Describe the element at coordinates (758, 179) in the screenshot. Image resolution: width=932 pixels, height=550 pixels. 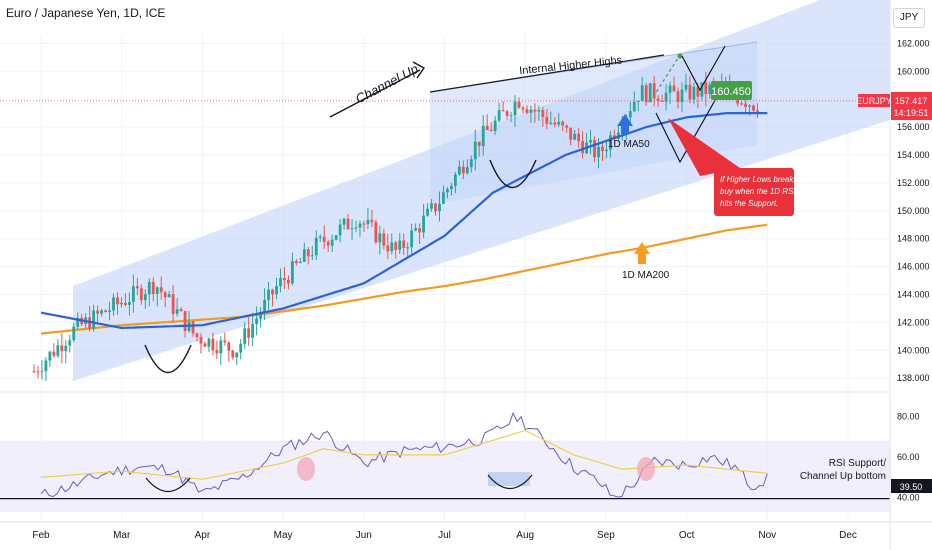
I see `callout-line-1: If Higher Lows break,` at that location.